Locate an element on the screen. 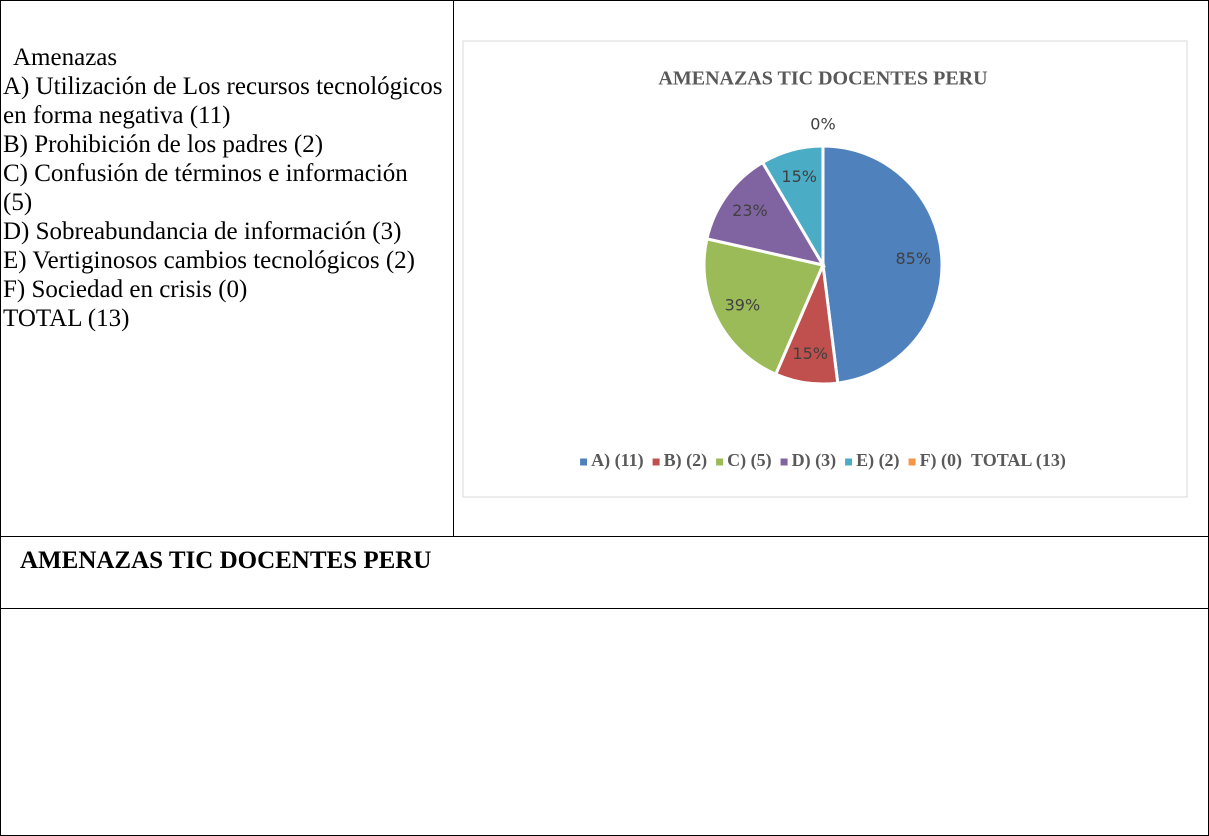 The width and height of the screenshot is (1209, 836). caption-row is located at coordinates (604, 572).